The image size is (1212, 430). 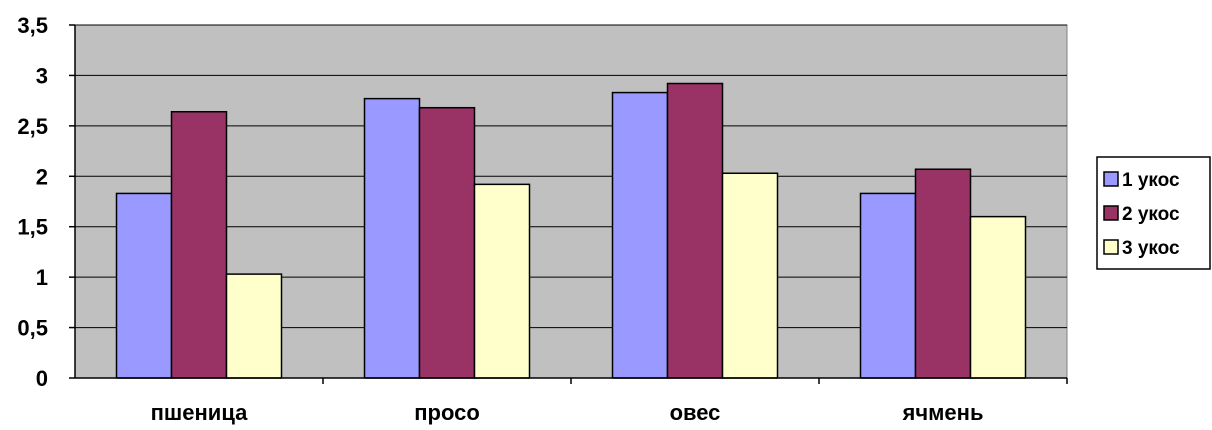 I want to click on x-tick-label: овес, so click(x=695, y=412).